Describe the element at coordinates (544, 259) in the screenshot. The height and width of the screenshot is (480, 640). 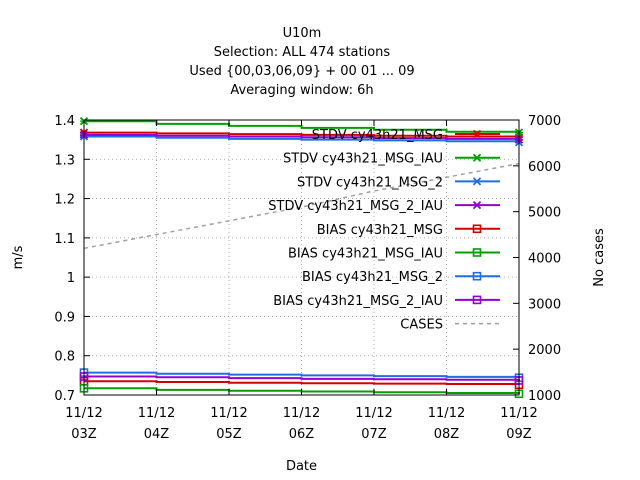
I see `y2-tick-label: 4000` at that location.